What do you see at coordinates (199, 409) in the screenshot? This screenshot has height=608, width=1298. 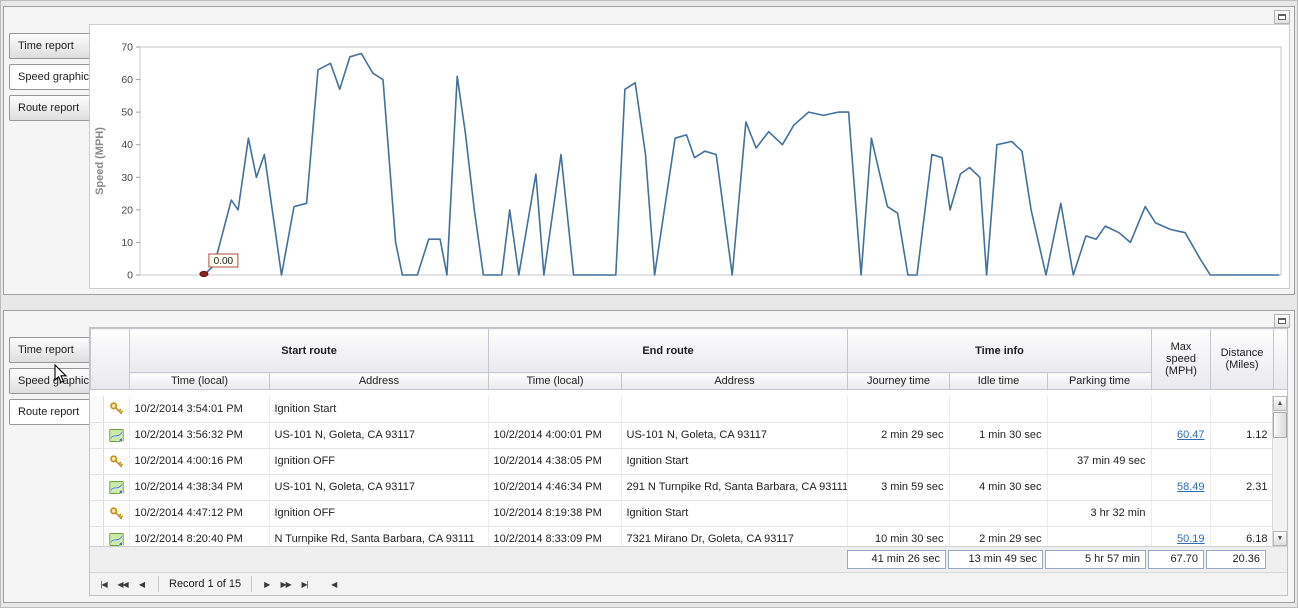 I see `cell-start-time: 10/2/2014 3:54:01 PM` at bounding box center [199, 409].